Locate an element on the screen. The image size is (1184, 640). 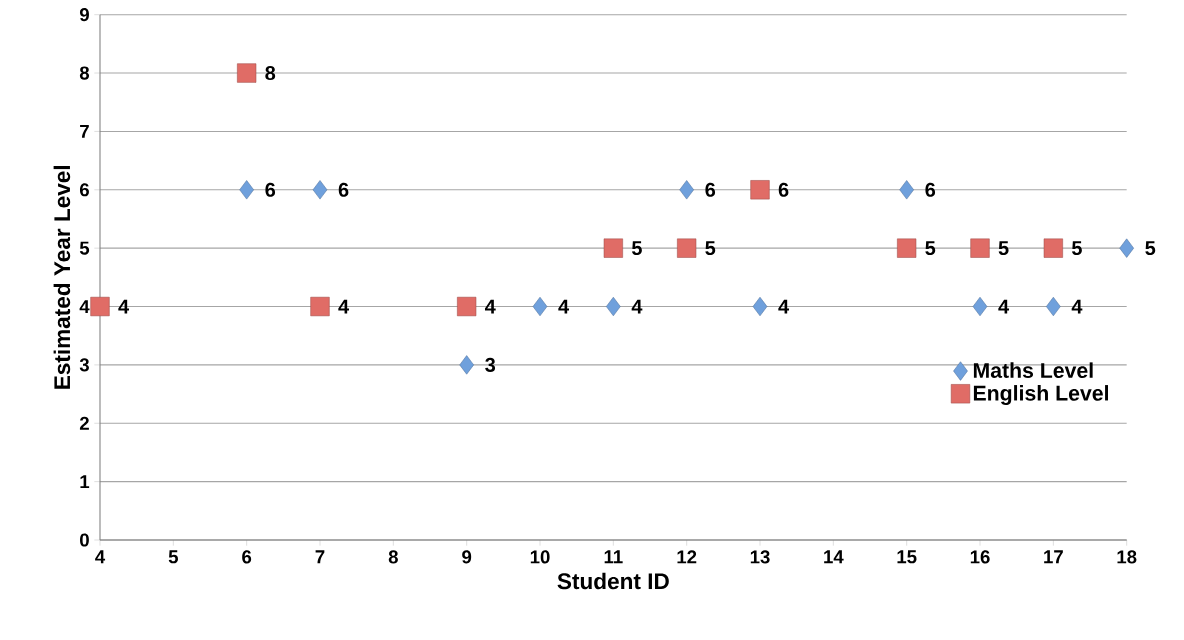
y-tick-label: 2 is located at coordinates (84, 423).